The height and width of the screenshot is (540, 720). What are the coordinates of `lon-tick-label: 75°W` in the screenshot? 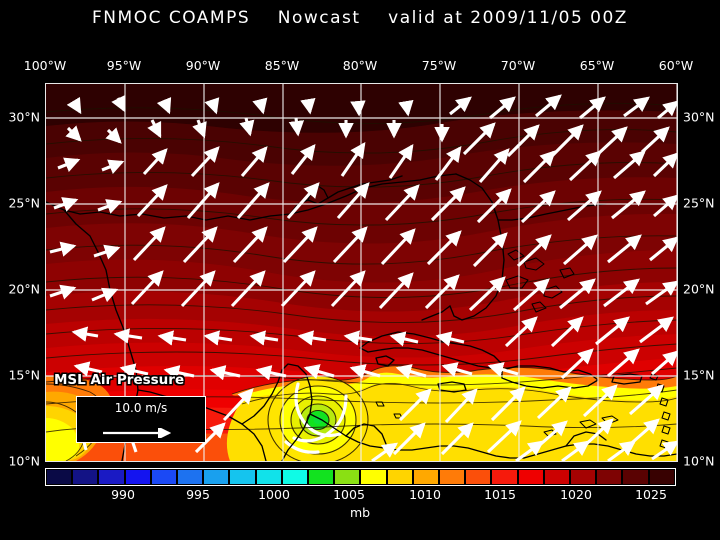 It's located at (439, 65).